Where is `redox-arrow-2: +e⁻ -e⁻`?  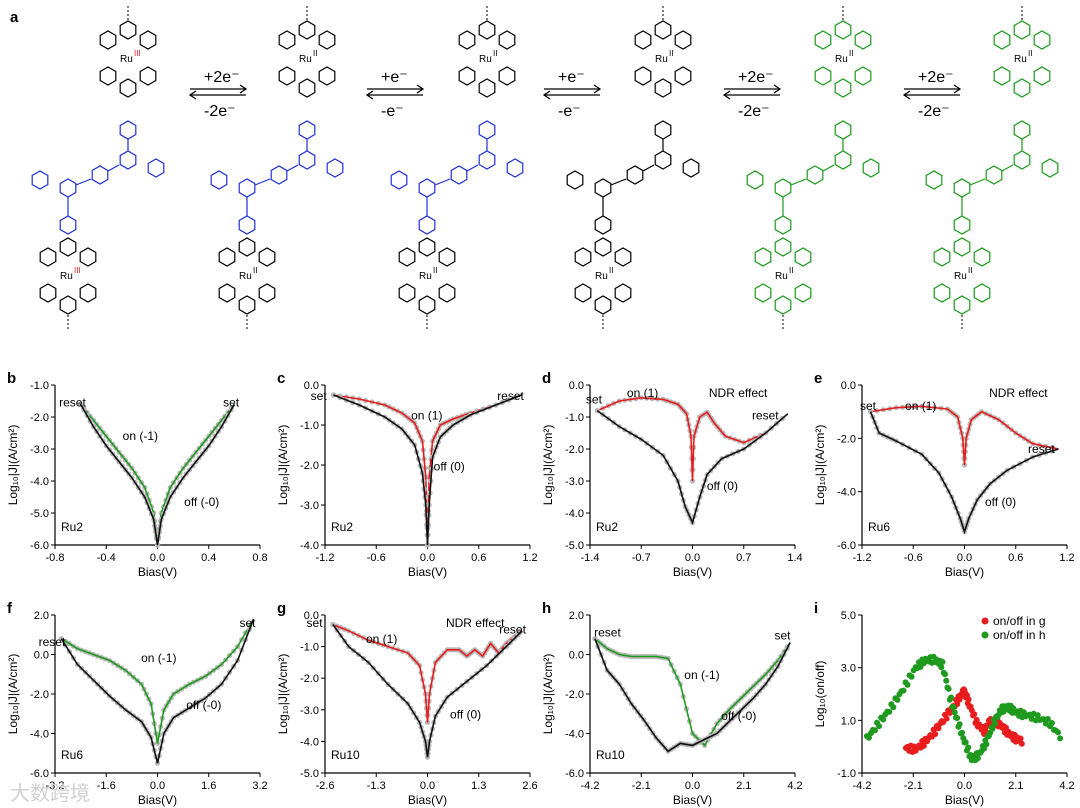
redox-arrow-2: +e⁻ -e⁻ is located at coordinates (395, 94).